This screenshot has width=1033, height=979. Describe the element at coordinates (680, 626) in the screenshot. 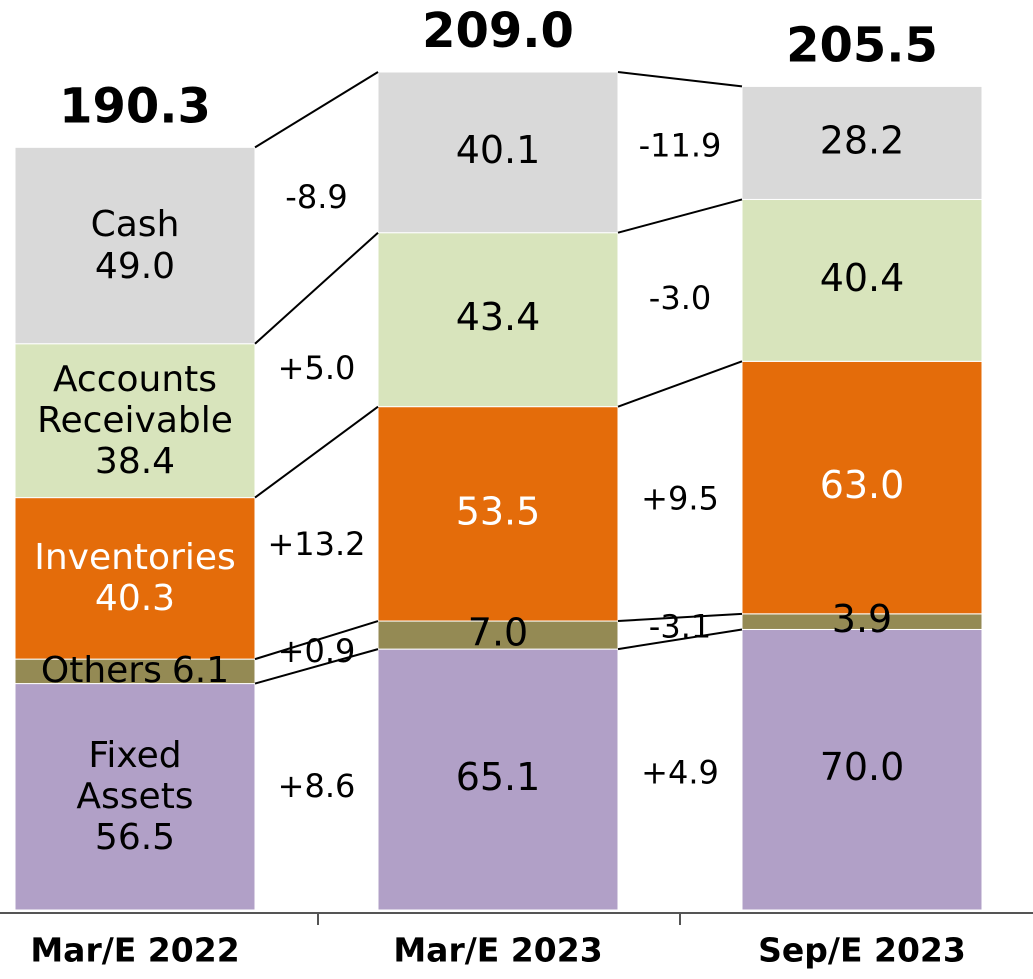

I see `change-label: -3.1` at that location.